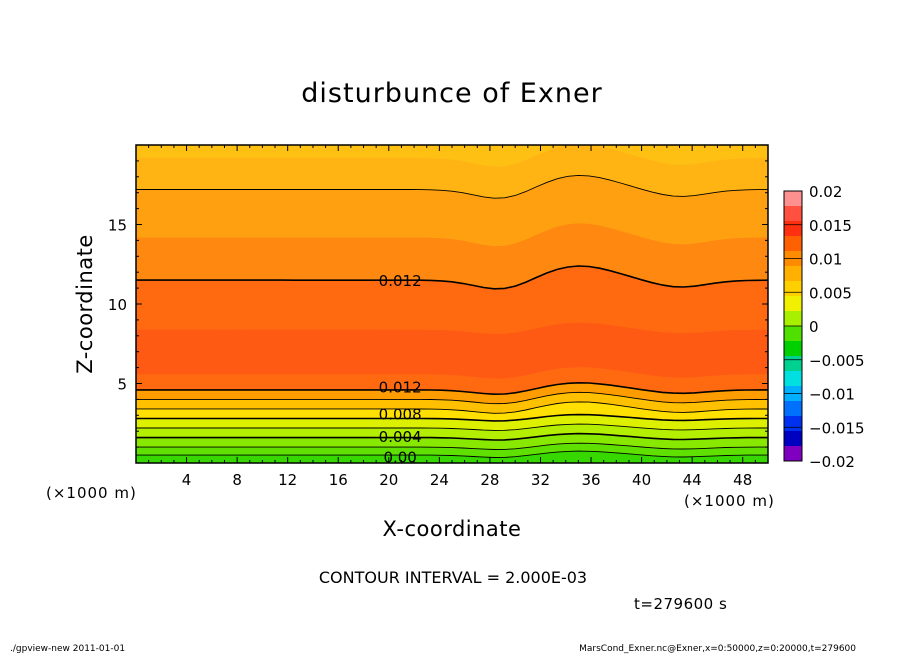  I want to click on footer-left: ./gpview-new 2011-01-01, so click(67, 649).